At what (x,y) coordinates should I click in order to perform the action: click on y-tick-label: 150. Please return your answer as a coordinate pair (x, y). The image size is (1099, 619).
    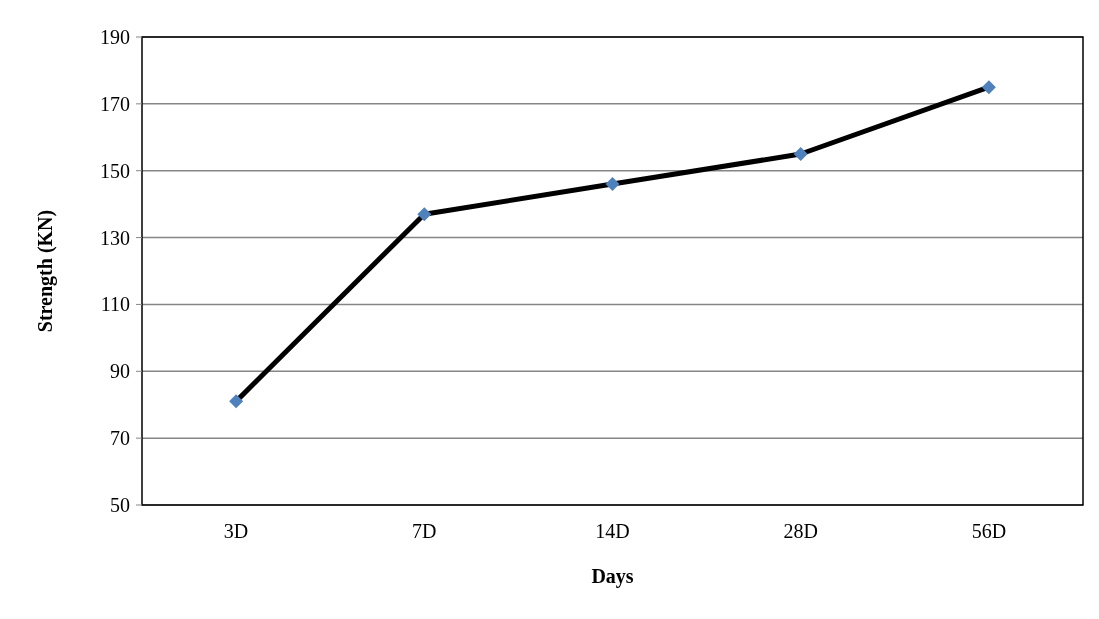
    Looking at the image, I should click on (115, 170).